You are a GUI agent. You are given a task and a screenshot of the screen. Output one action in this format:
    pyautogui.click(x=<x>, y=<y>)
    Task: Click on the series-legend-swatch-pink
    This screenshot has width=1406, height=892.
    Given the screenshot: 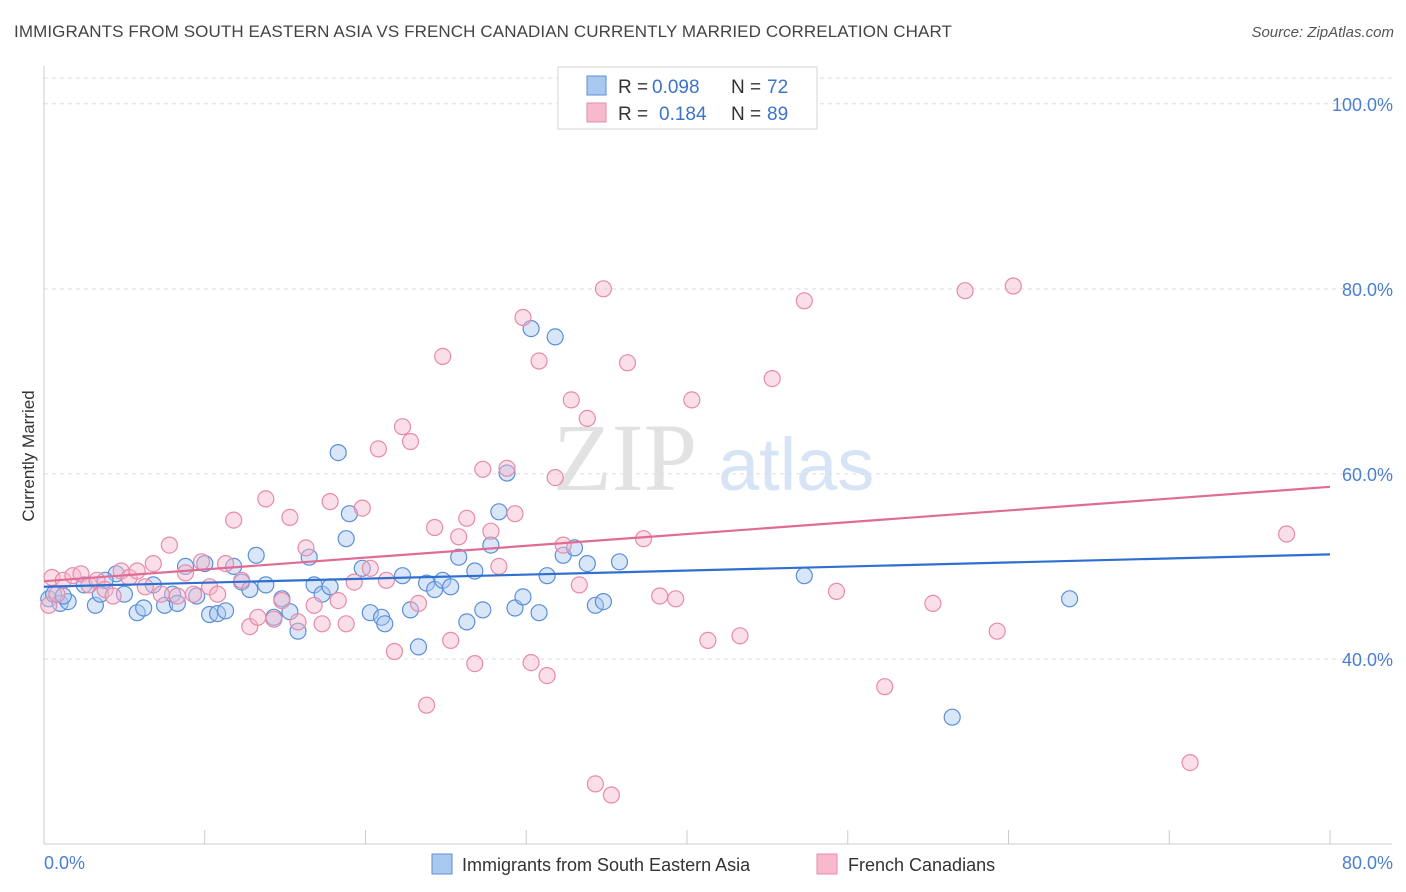 What is the action you would take?
    pyautogui.click(x=827, y=864)
    